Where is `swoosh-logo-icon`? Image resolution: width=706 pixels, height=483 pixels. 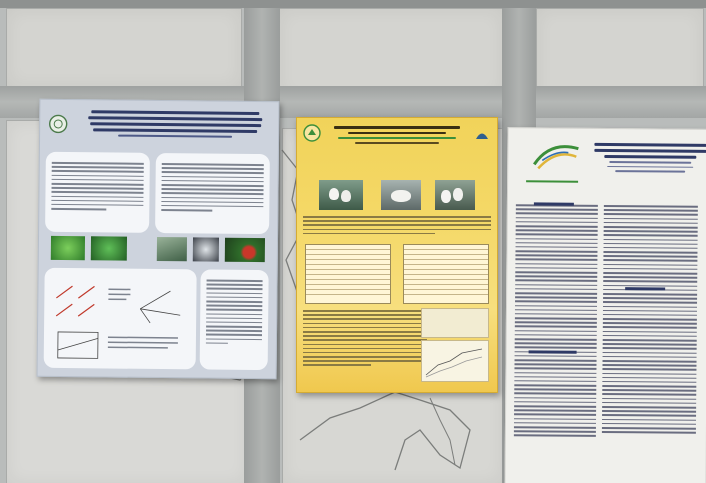
swoosh-logo-icon is located at coordinates (556, 157).